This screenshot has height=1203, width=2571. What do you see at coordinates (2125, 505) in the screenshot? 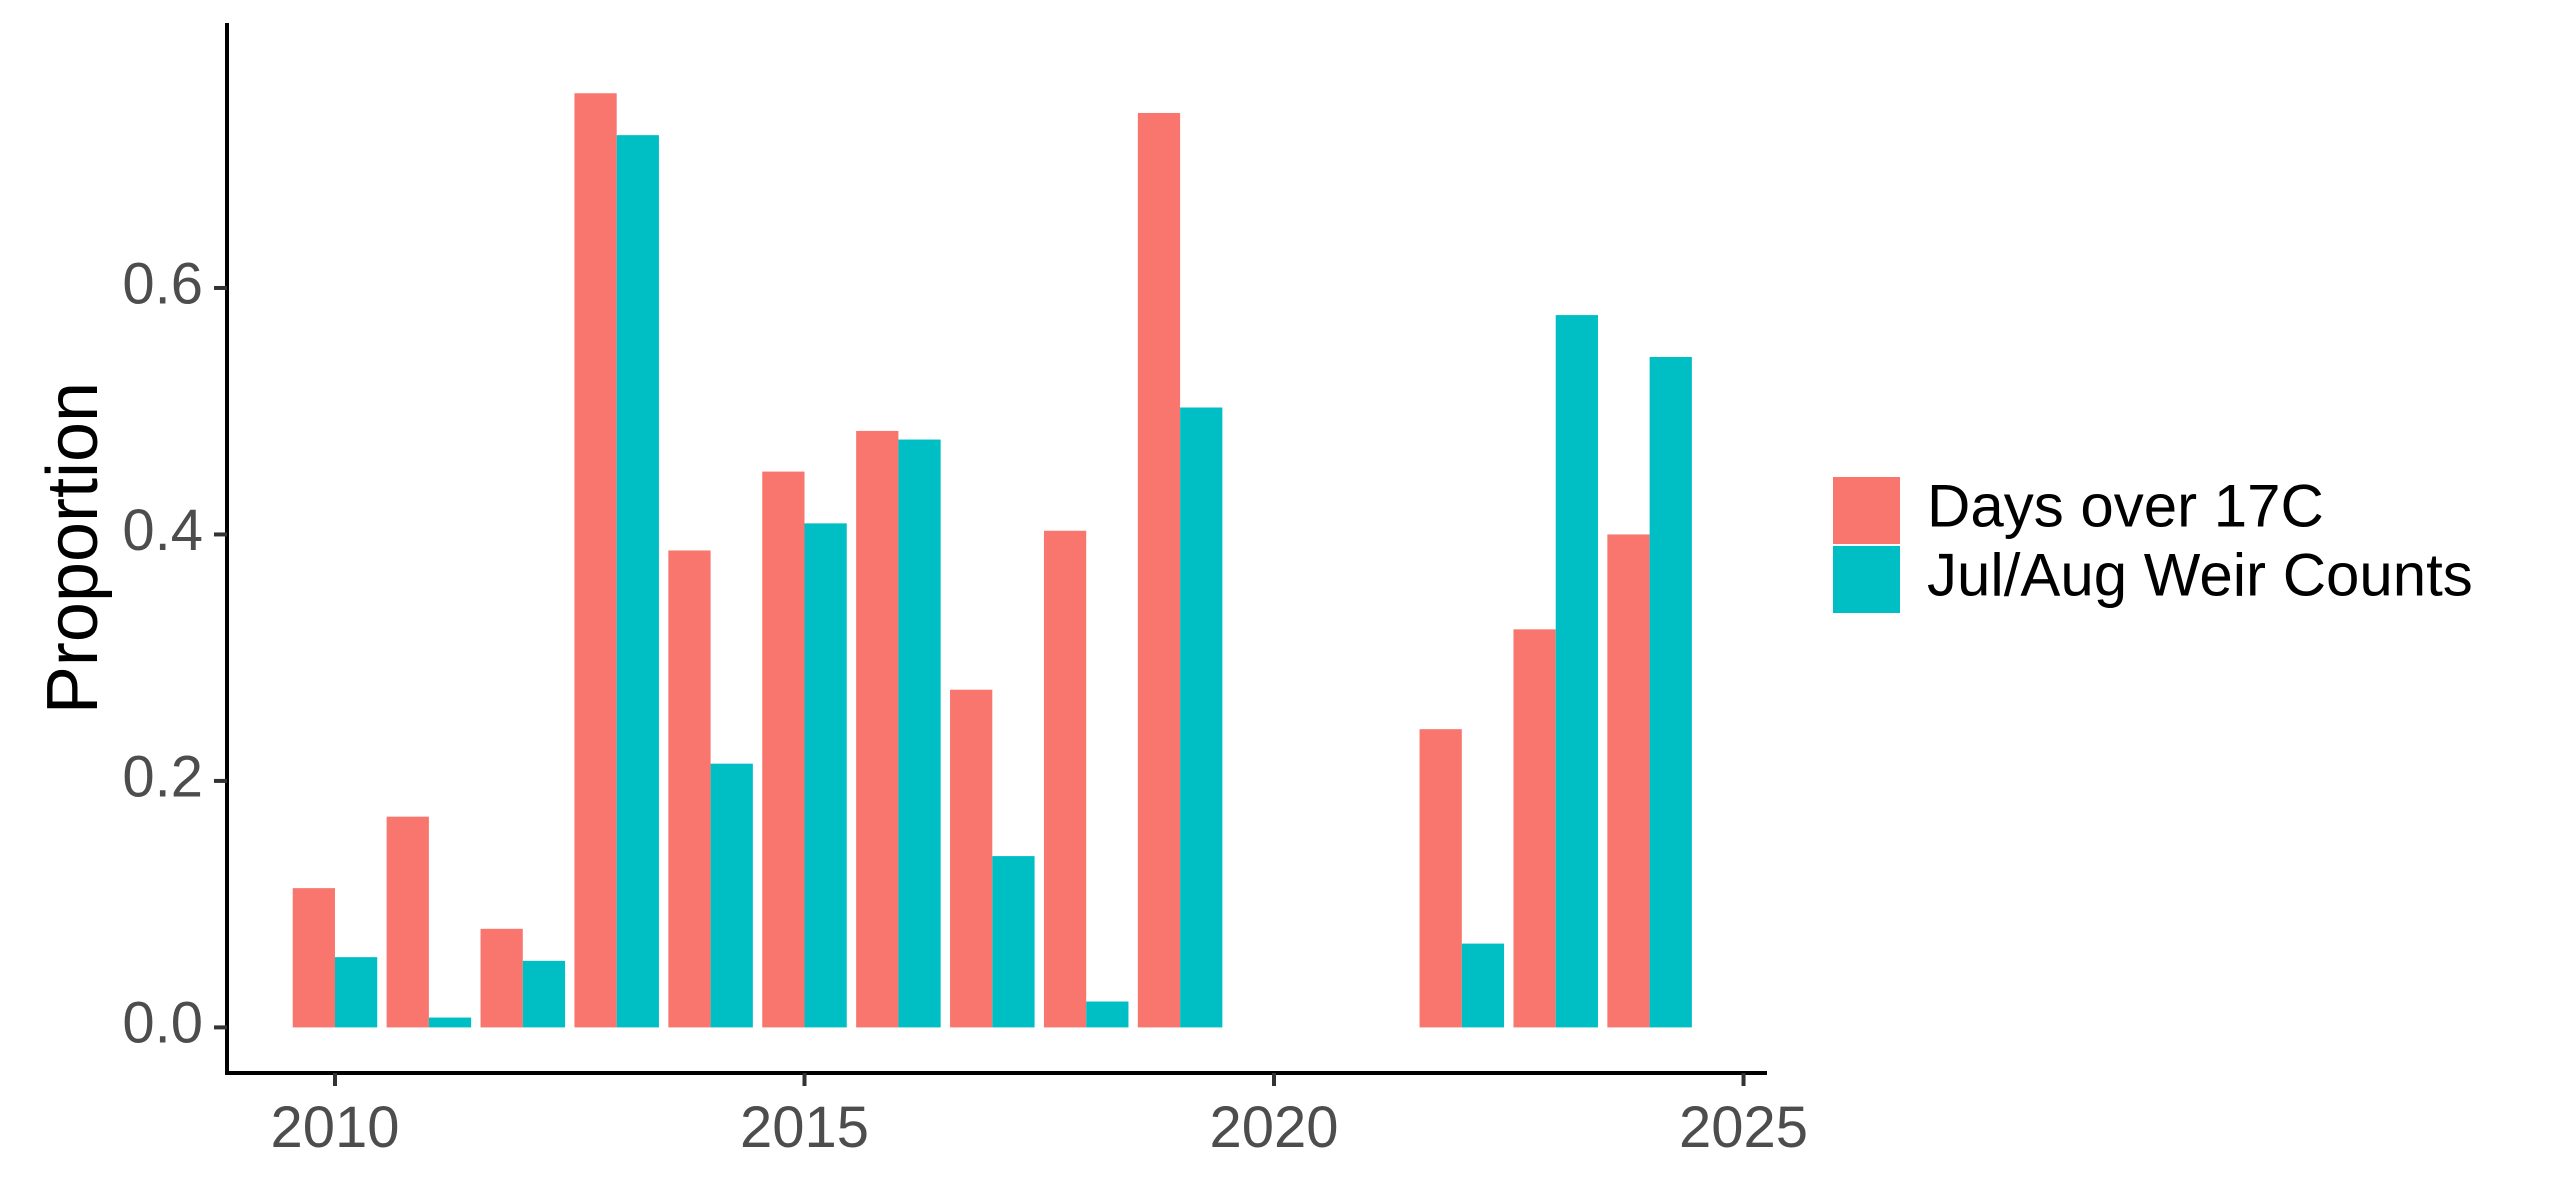
I see `legend-label: Days over 17C` at bounding box center [2125, 505].